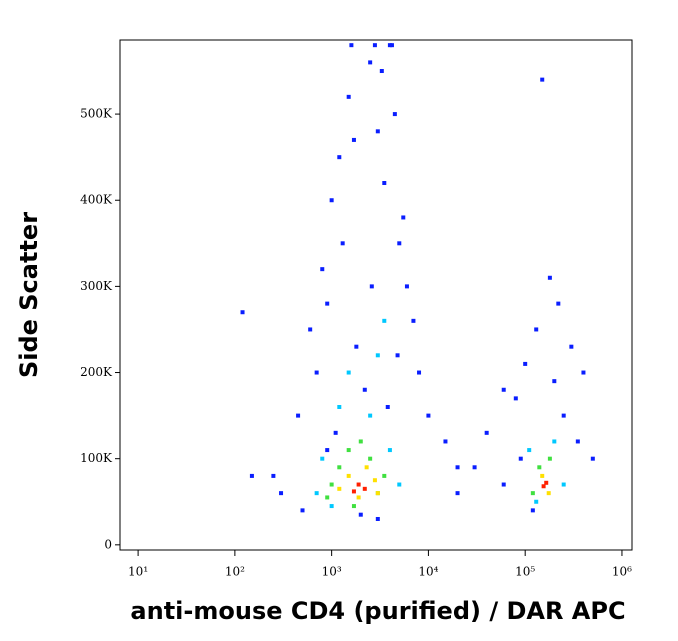 The image size is (678, 641). What do you see at coordinates (332, 572) in the screenshot?
I see `x-tick-label: 10³` at bounding box center [332, 572].